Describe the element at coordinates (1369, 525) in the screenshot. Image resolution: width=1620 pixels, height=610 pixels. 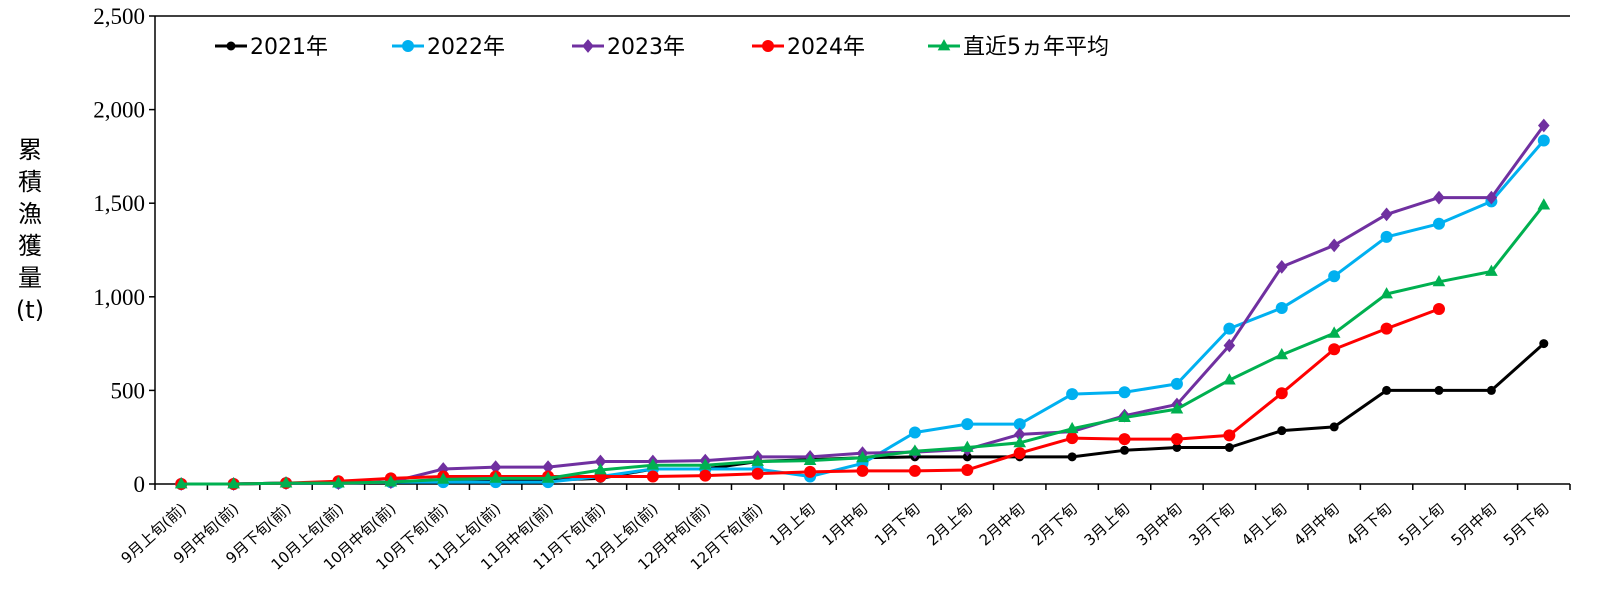
I see `x-tick-label: 4月下旬` at that location.